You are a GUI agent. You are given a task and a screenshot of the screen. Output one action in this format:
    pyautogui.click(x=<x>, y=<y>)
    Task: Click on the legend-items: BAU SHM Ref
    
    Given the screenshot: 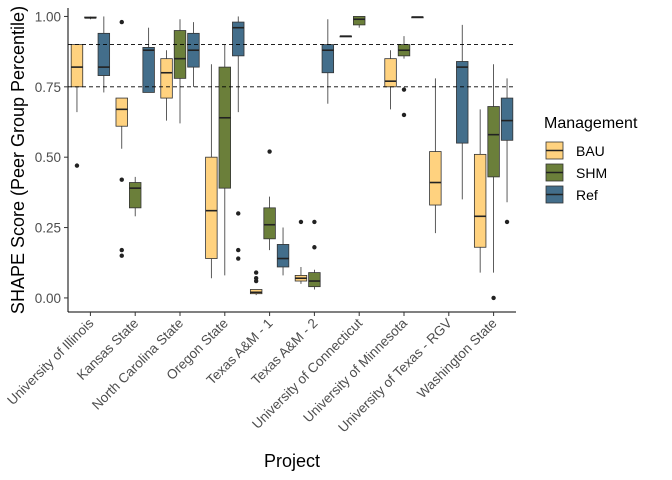 What is the action you would take?
    pyautogui.click(x=576, y=172)
    